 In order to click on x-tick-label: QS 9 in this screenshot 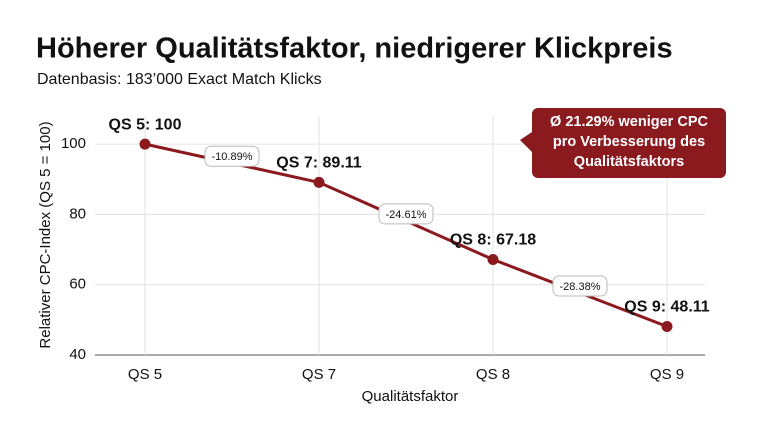, I will do `click(667, 374)`.